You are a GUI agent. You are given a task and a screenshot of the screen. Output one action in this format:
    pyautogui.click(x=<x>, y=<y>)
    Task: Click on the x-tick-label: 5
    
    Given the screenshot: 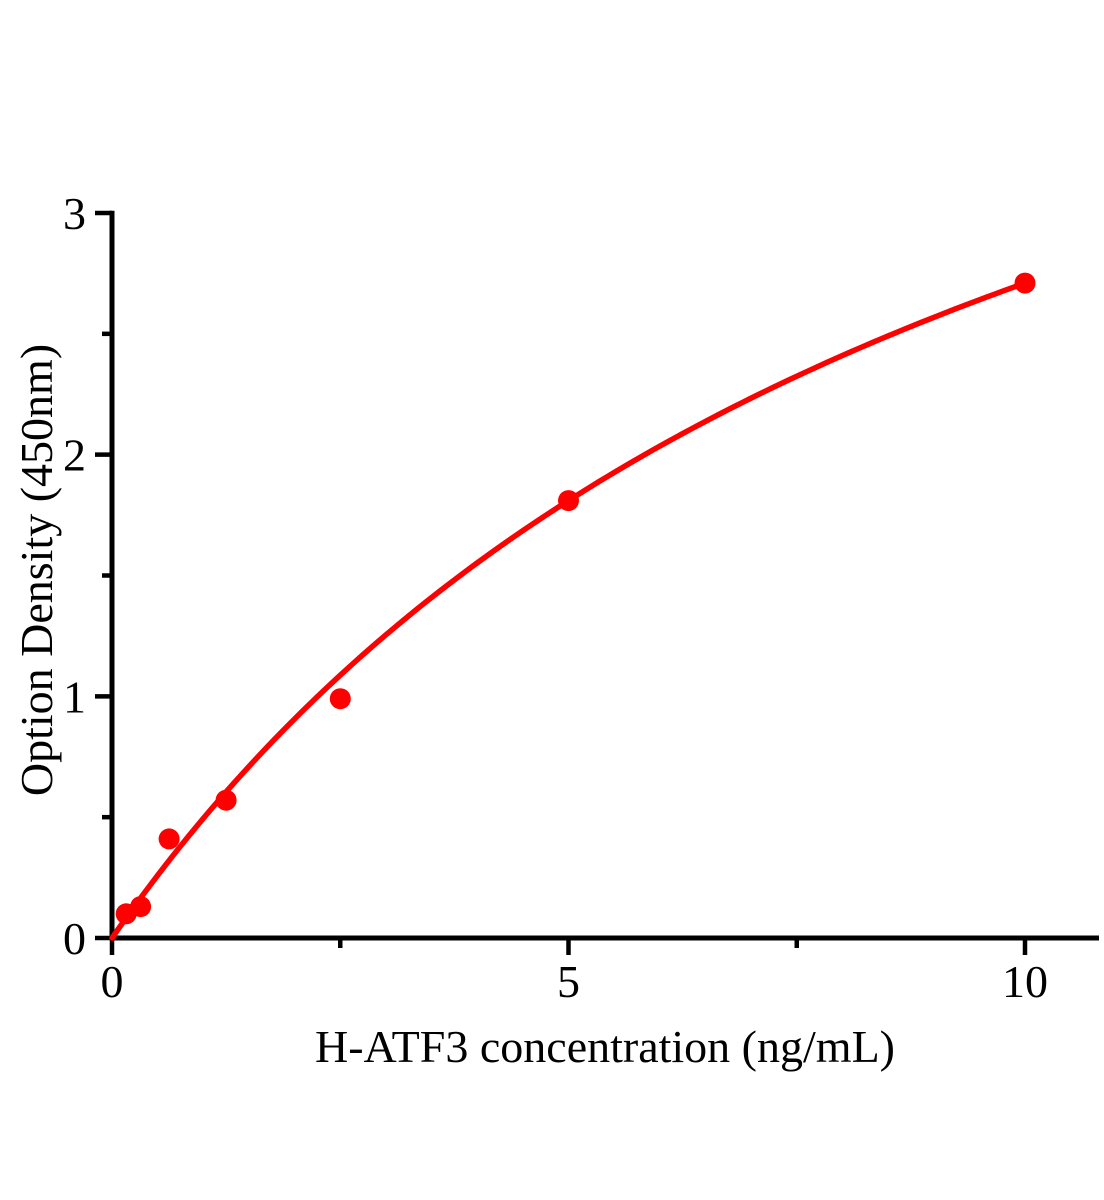 What is the action you would take?
    pyautogui.click(x=568, y=981)
    